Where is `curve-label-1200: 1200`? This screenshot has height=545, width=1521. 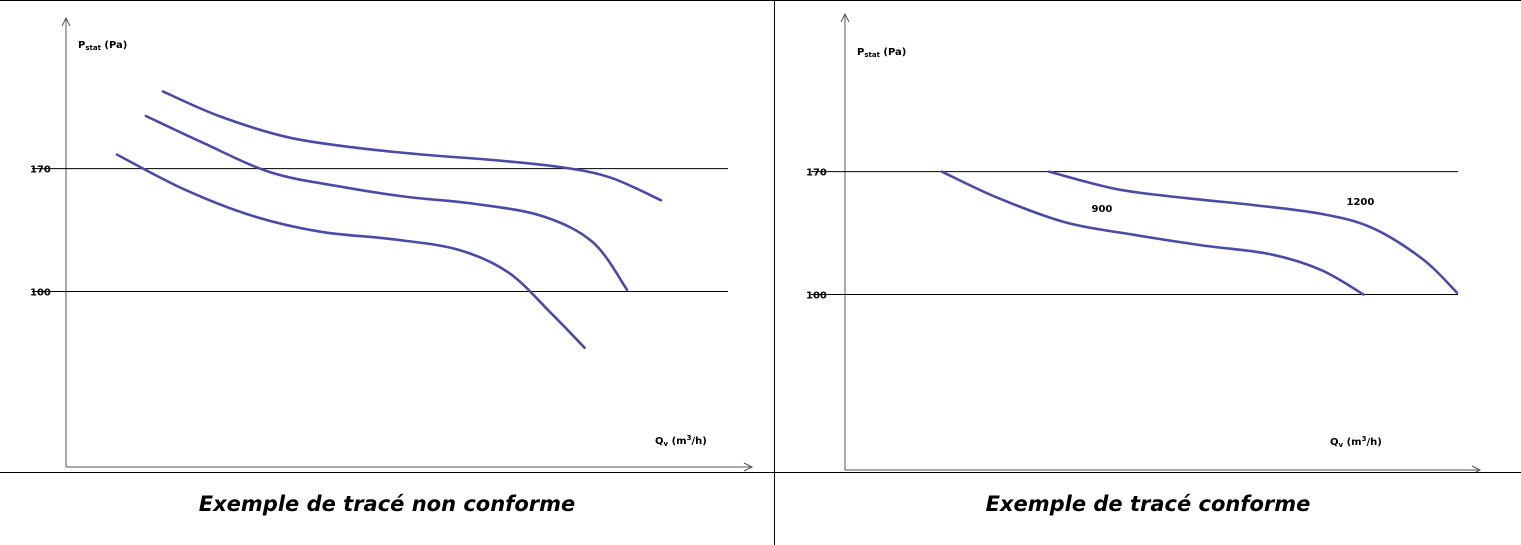
curve-label-1200: 1200 is located at coordinates (1361, 202).